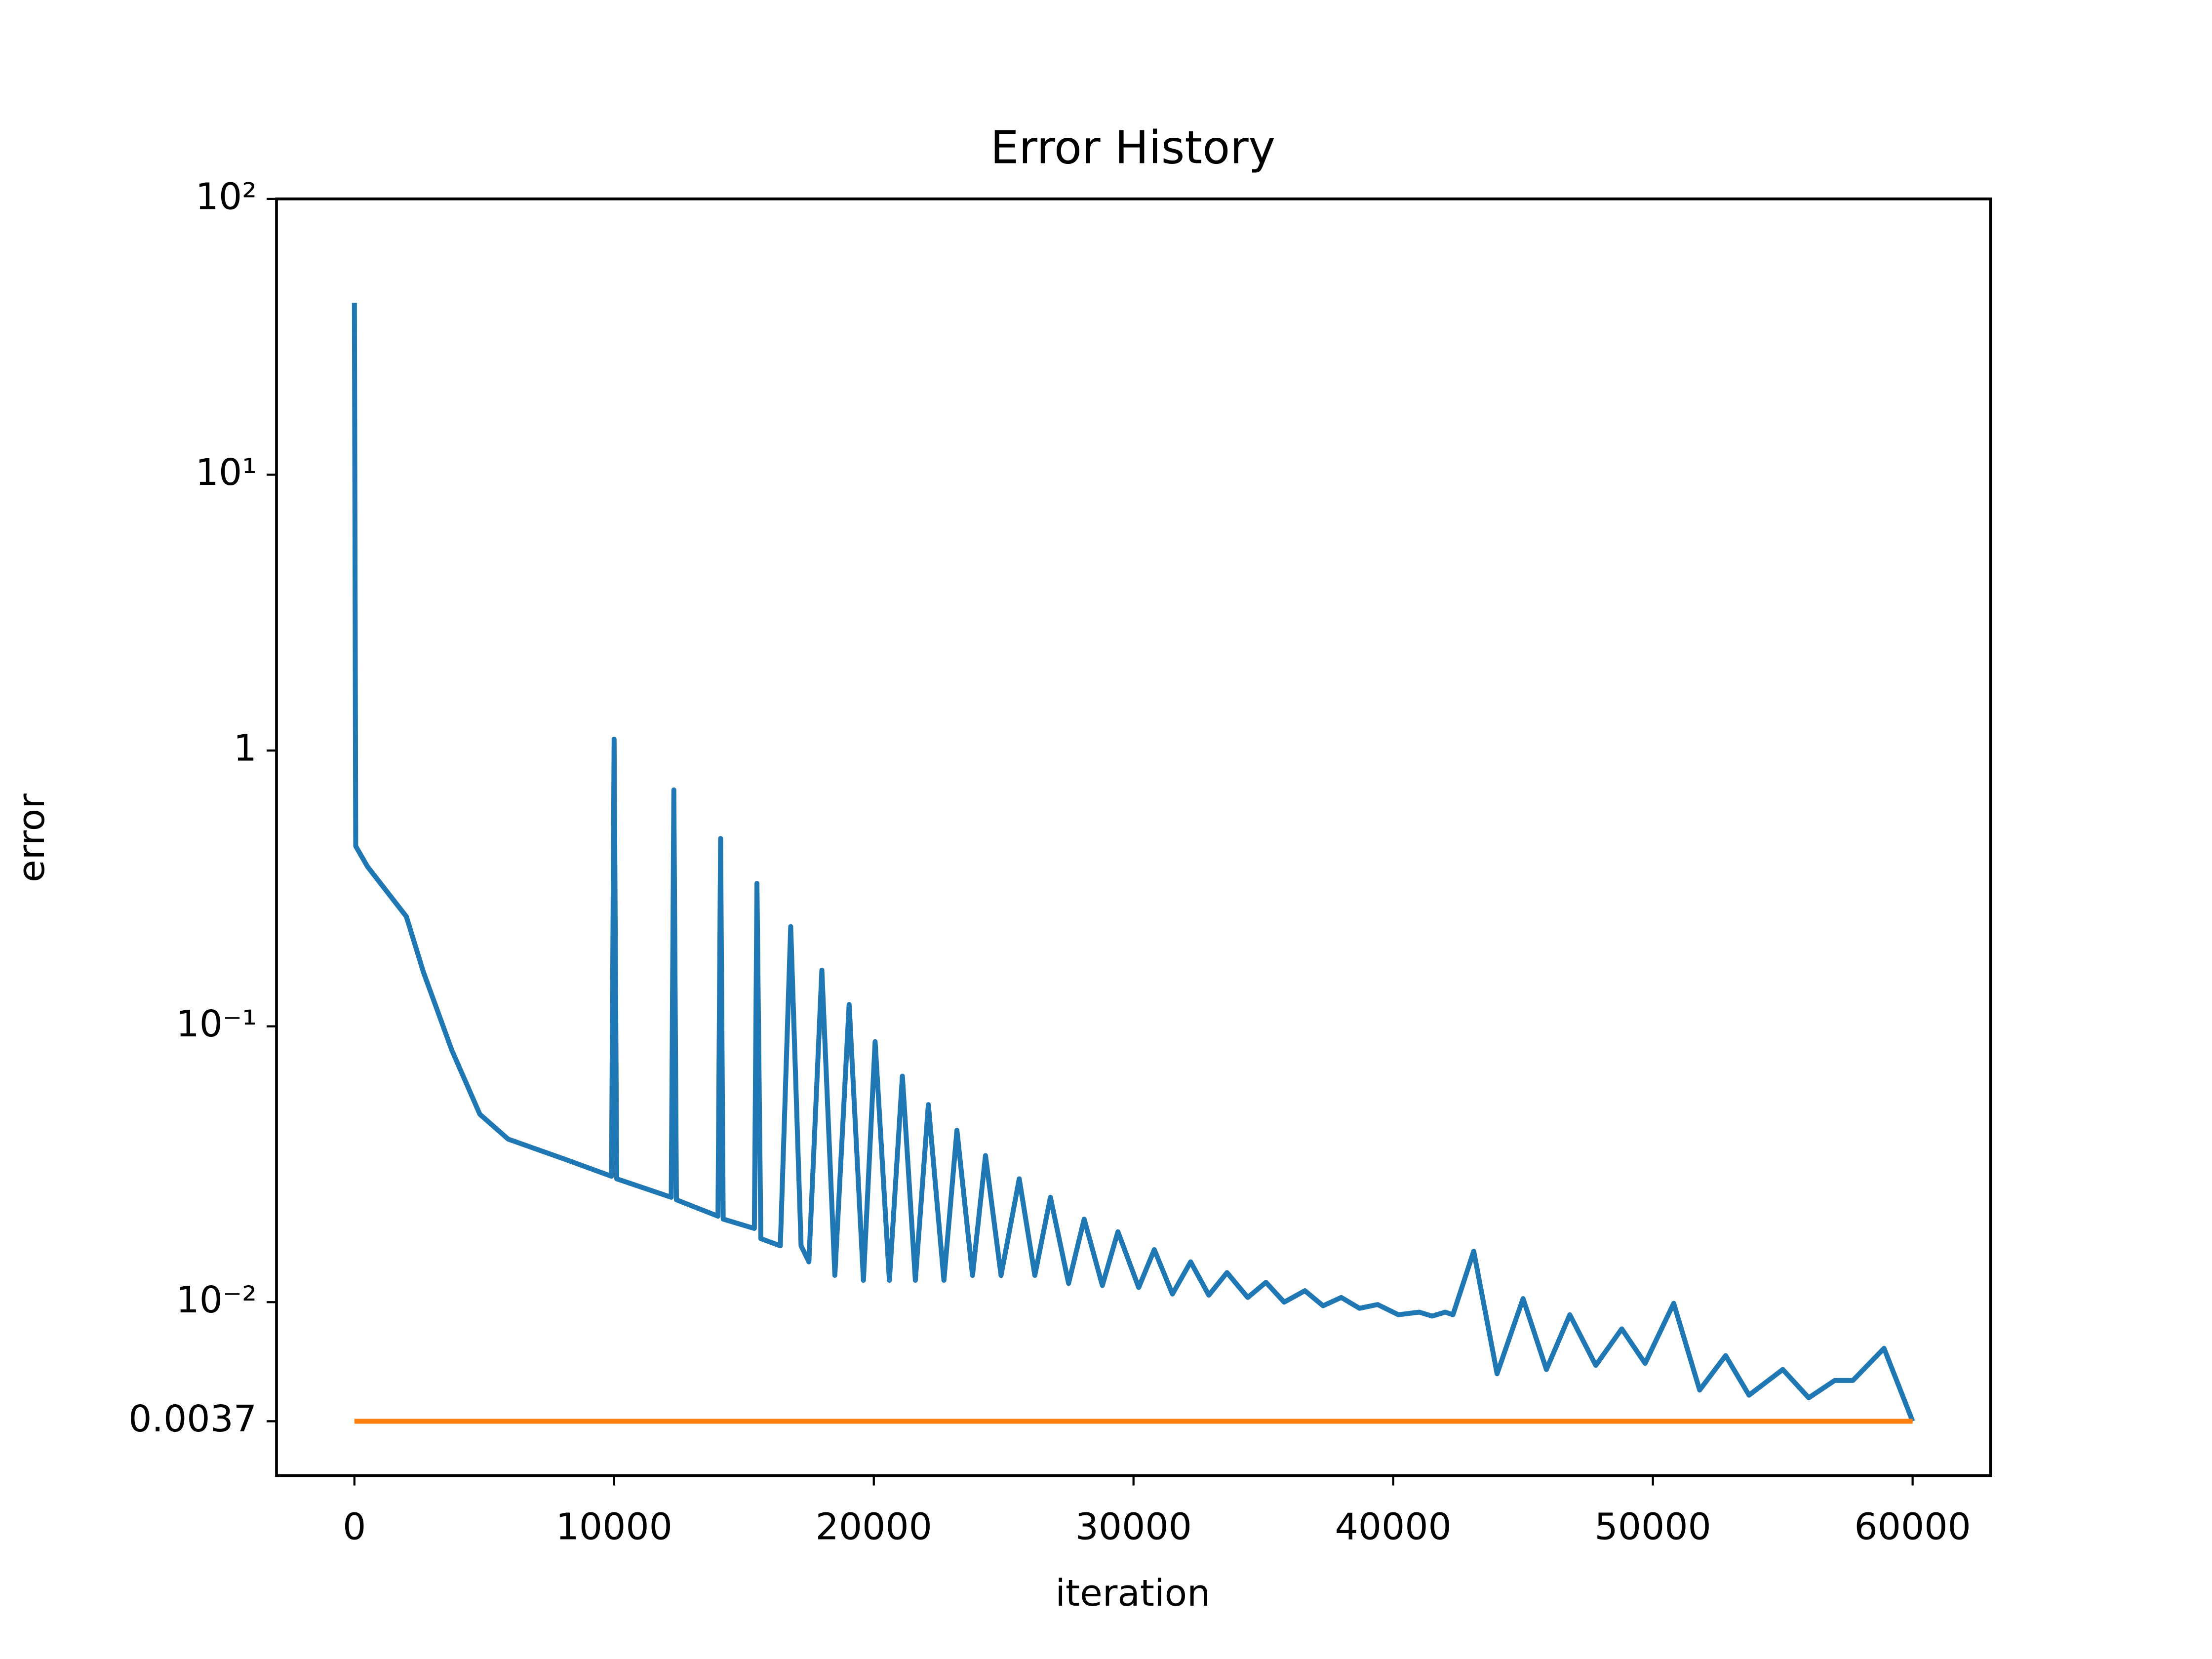 The width and height of the screenshot is (2212, 1659). What do you see at coordinates (1913, 1527) in the screenshot?
I see `x-tick-label: 60000` at bounding box center [1913, 1527].